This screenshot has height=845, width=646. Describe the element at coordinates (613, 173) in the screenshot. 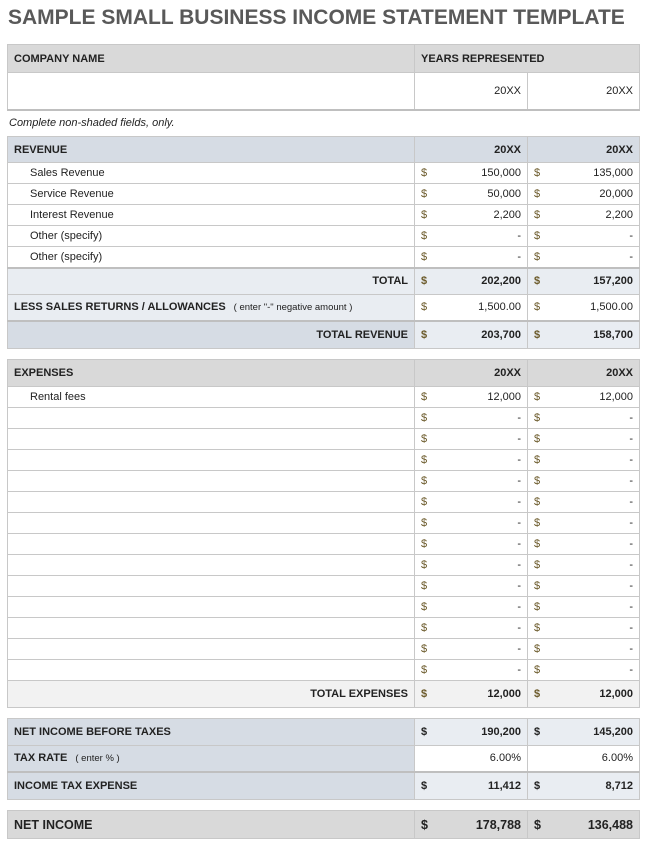

I see `revenue-value-2: 135,000` at that location.